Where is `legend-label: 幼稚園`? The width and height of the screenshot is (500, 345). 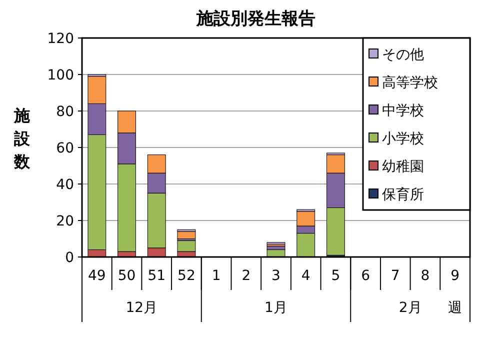
legend-label: 幼稚園 is located at coordinates (403, 167).